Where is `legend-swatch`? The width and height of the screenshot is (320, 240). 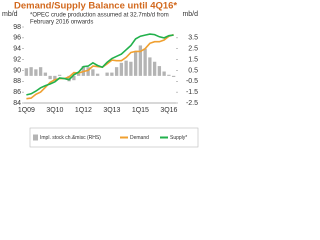
legend-swatch is located at coordinates (35, 137).